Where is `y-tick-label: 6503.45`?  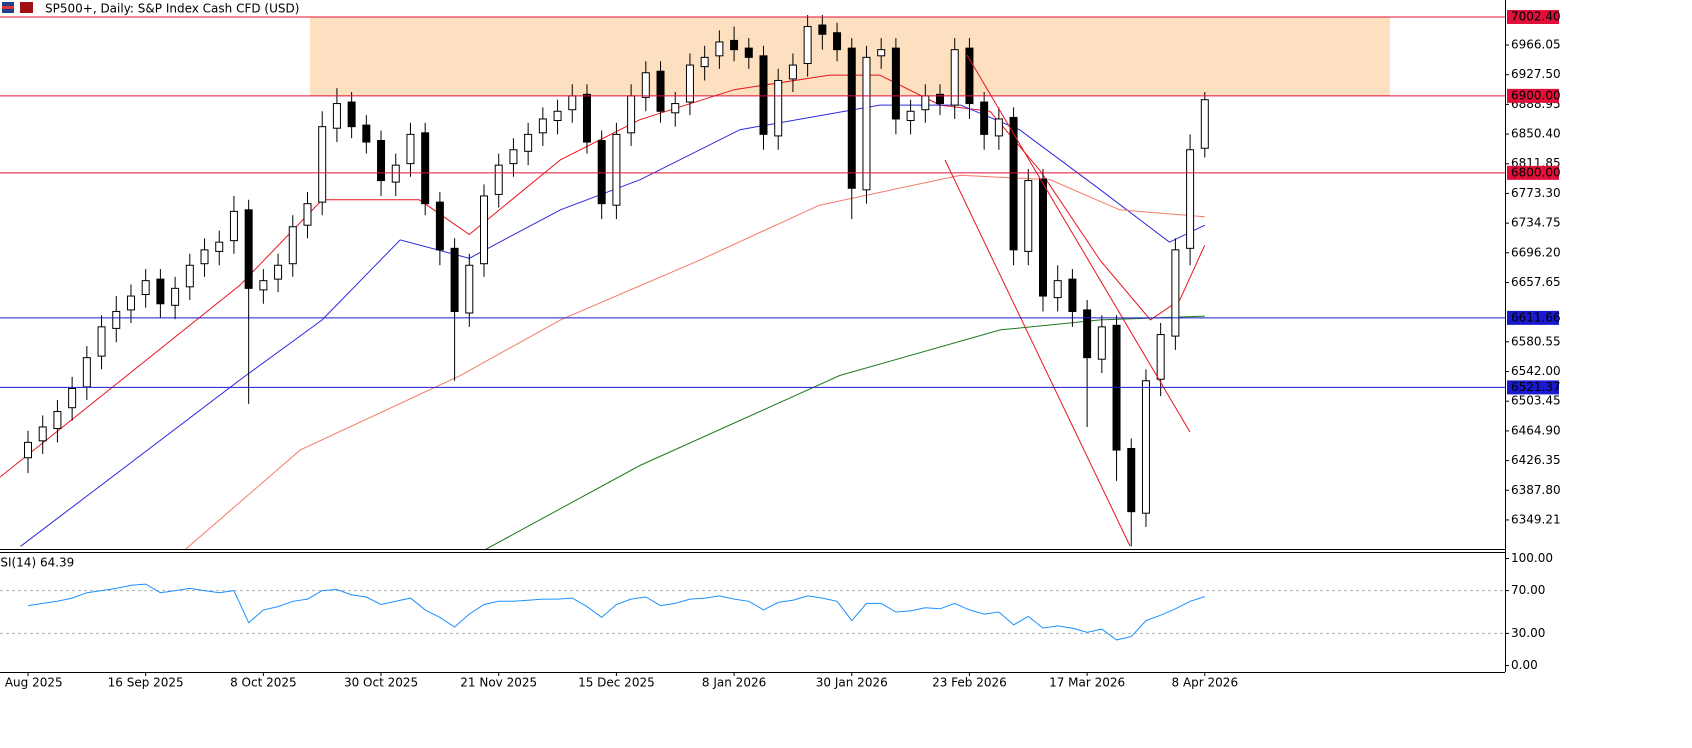 y-tick-label: 6503.45 is located at coordinates (1536, 401).